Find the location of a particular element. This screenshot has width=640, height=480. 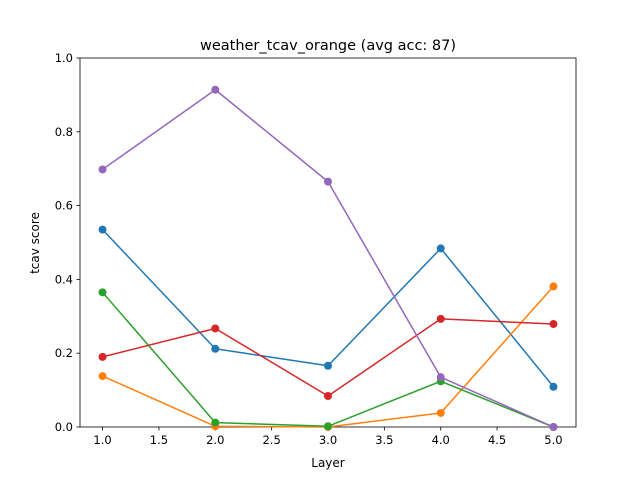

x-tick-label: 1.5 is located at coordinates (159, 440).